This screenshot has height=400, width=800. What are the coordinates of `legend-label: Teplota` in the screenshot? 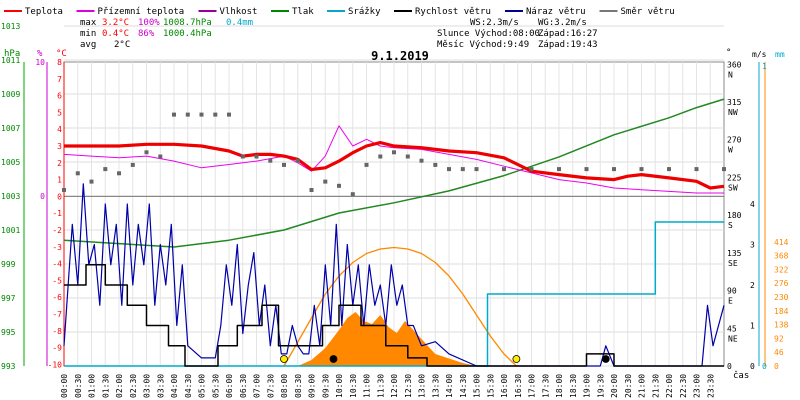 It's located at (44, 12).